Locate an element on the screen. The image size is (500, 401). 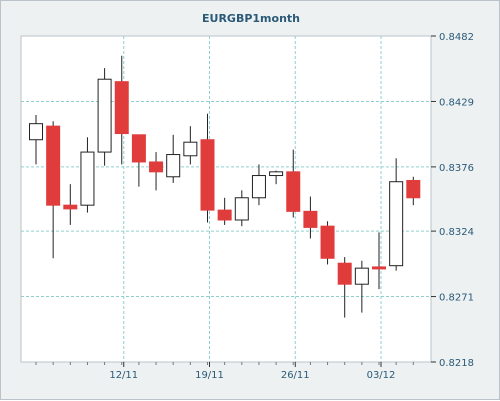
y-tick-label: 0.8429 is located at coordinates (456, 102).